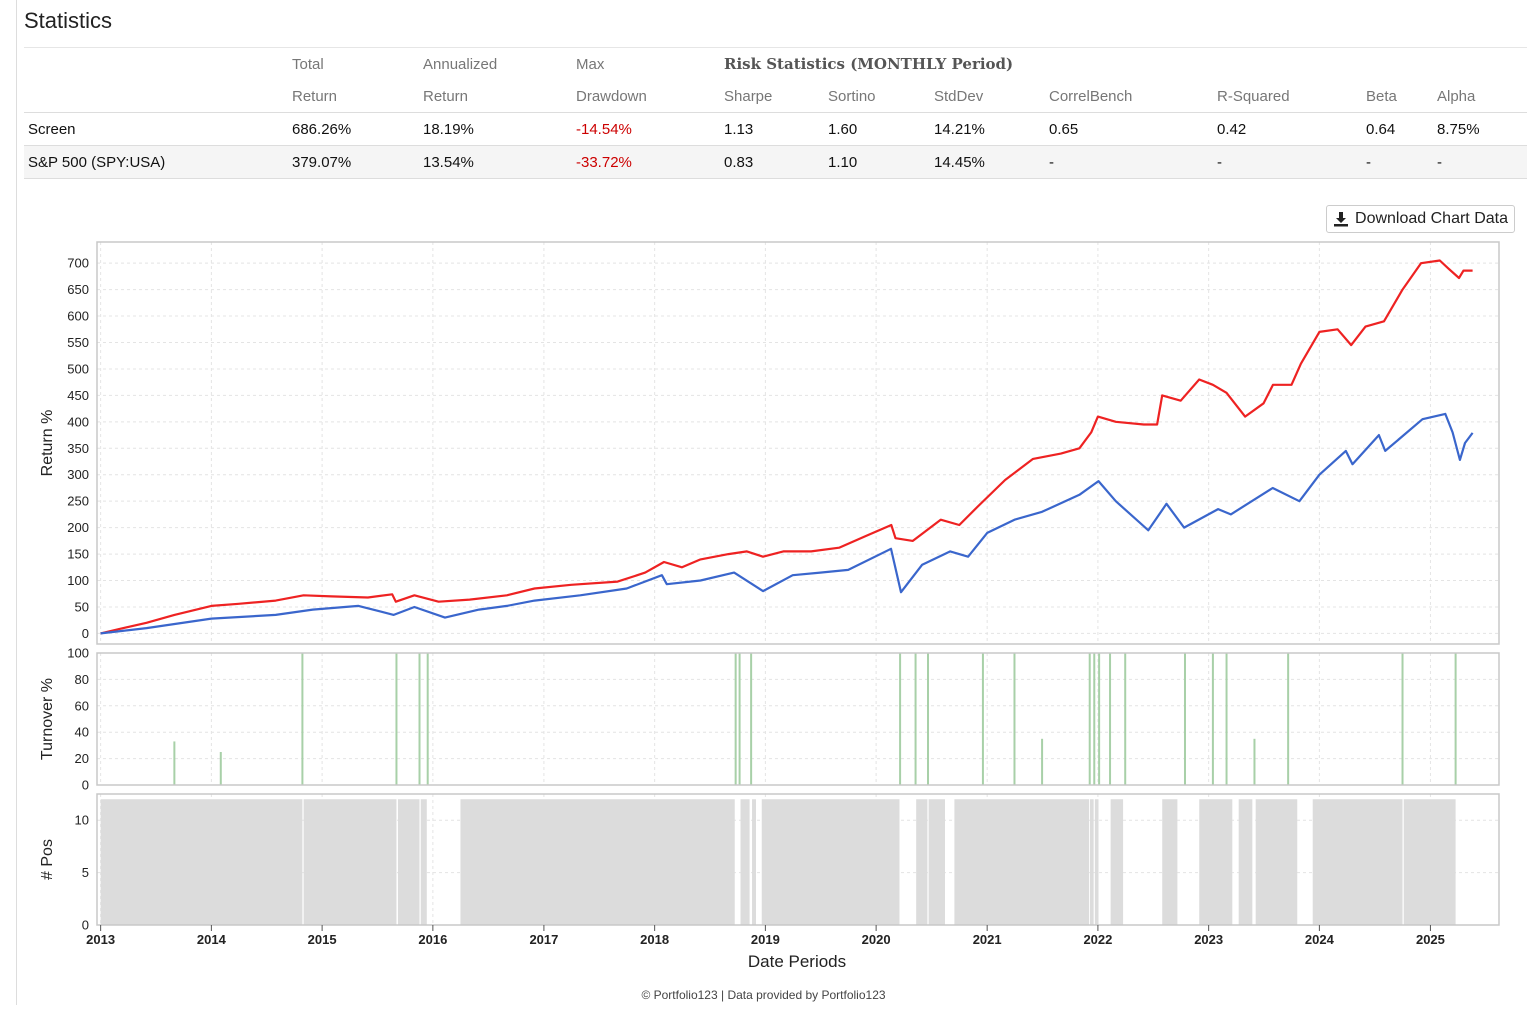 This screenshot has height=1017, width=1527. Describe the element at coordinates (495, 63) in the screenshot. I see `header-cell: Annualized` at that location.